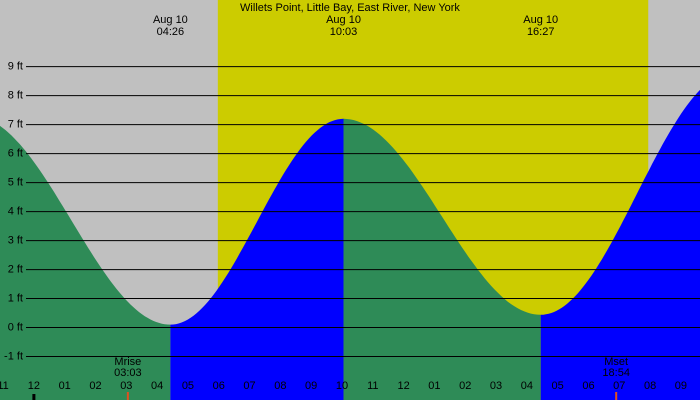 The width and height of the screenshot is (700, 400). What do you see at coordinates (15, 154) in the screenshot?
I see `y-tick-label: 6 ft` at bounding box center [15, 154].